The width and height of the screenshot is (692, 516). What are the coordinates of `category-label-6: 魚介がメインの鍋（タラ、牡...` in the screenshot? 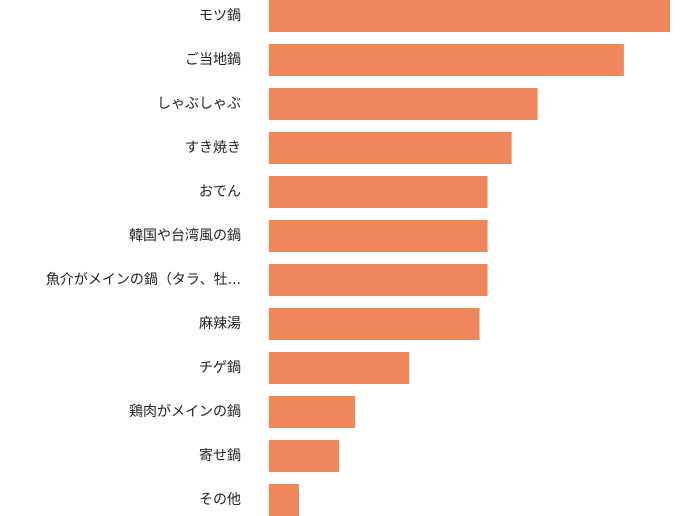 It's located at (143, 280).